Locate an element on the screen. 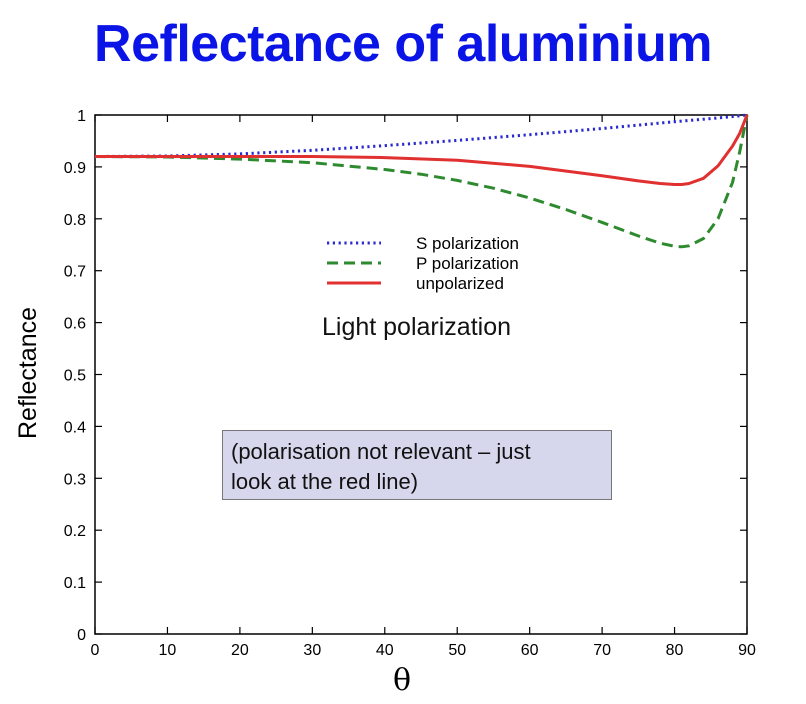  y-tick-label: 0 is located at coordinates (81, 635).